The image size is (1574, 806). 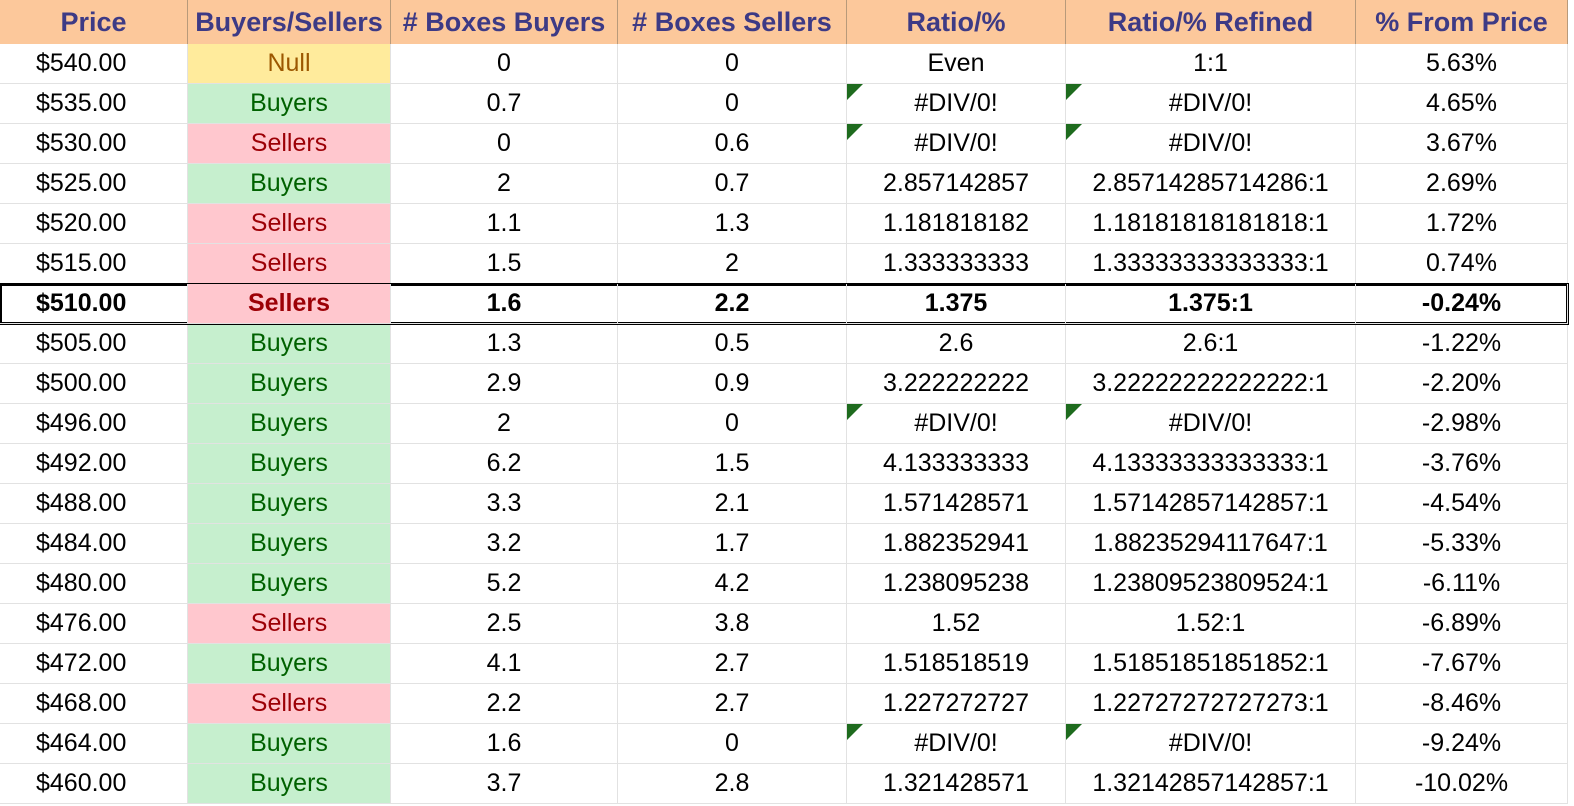 I want to click on boxes-buyers-cell: 6.2, so click(x=504, y=464).